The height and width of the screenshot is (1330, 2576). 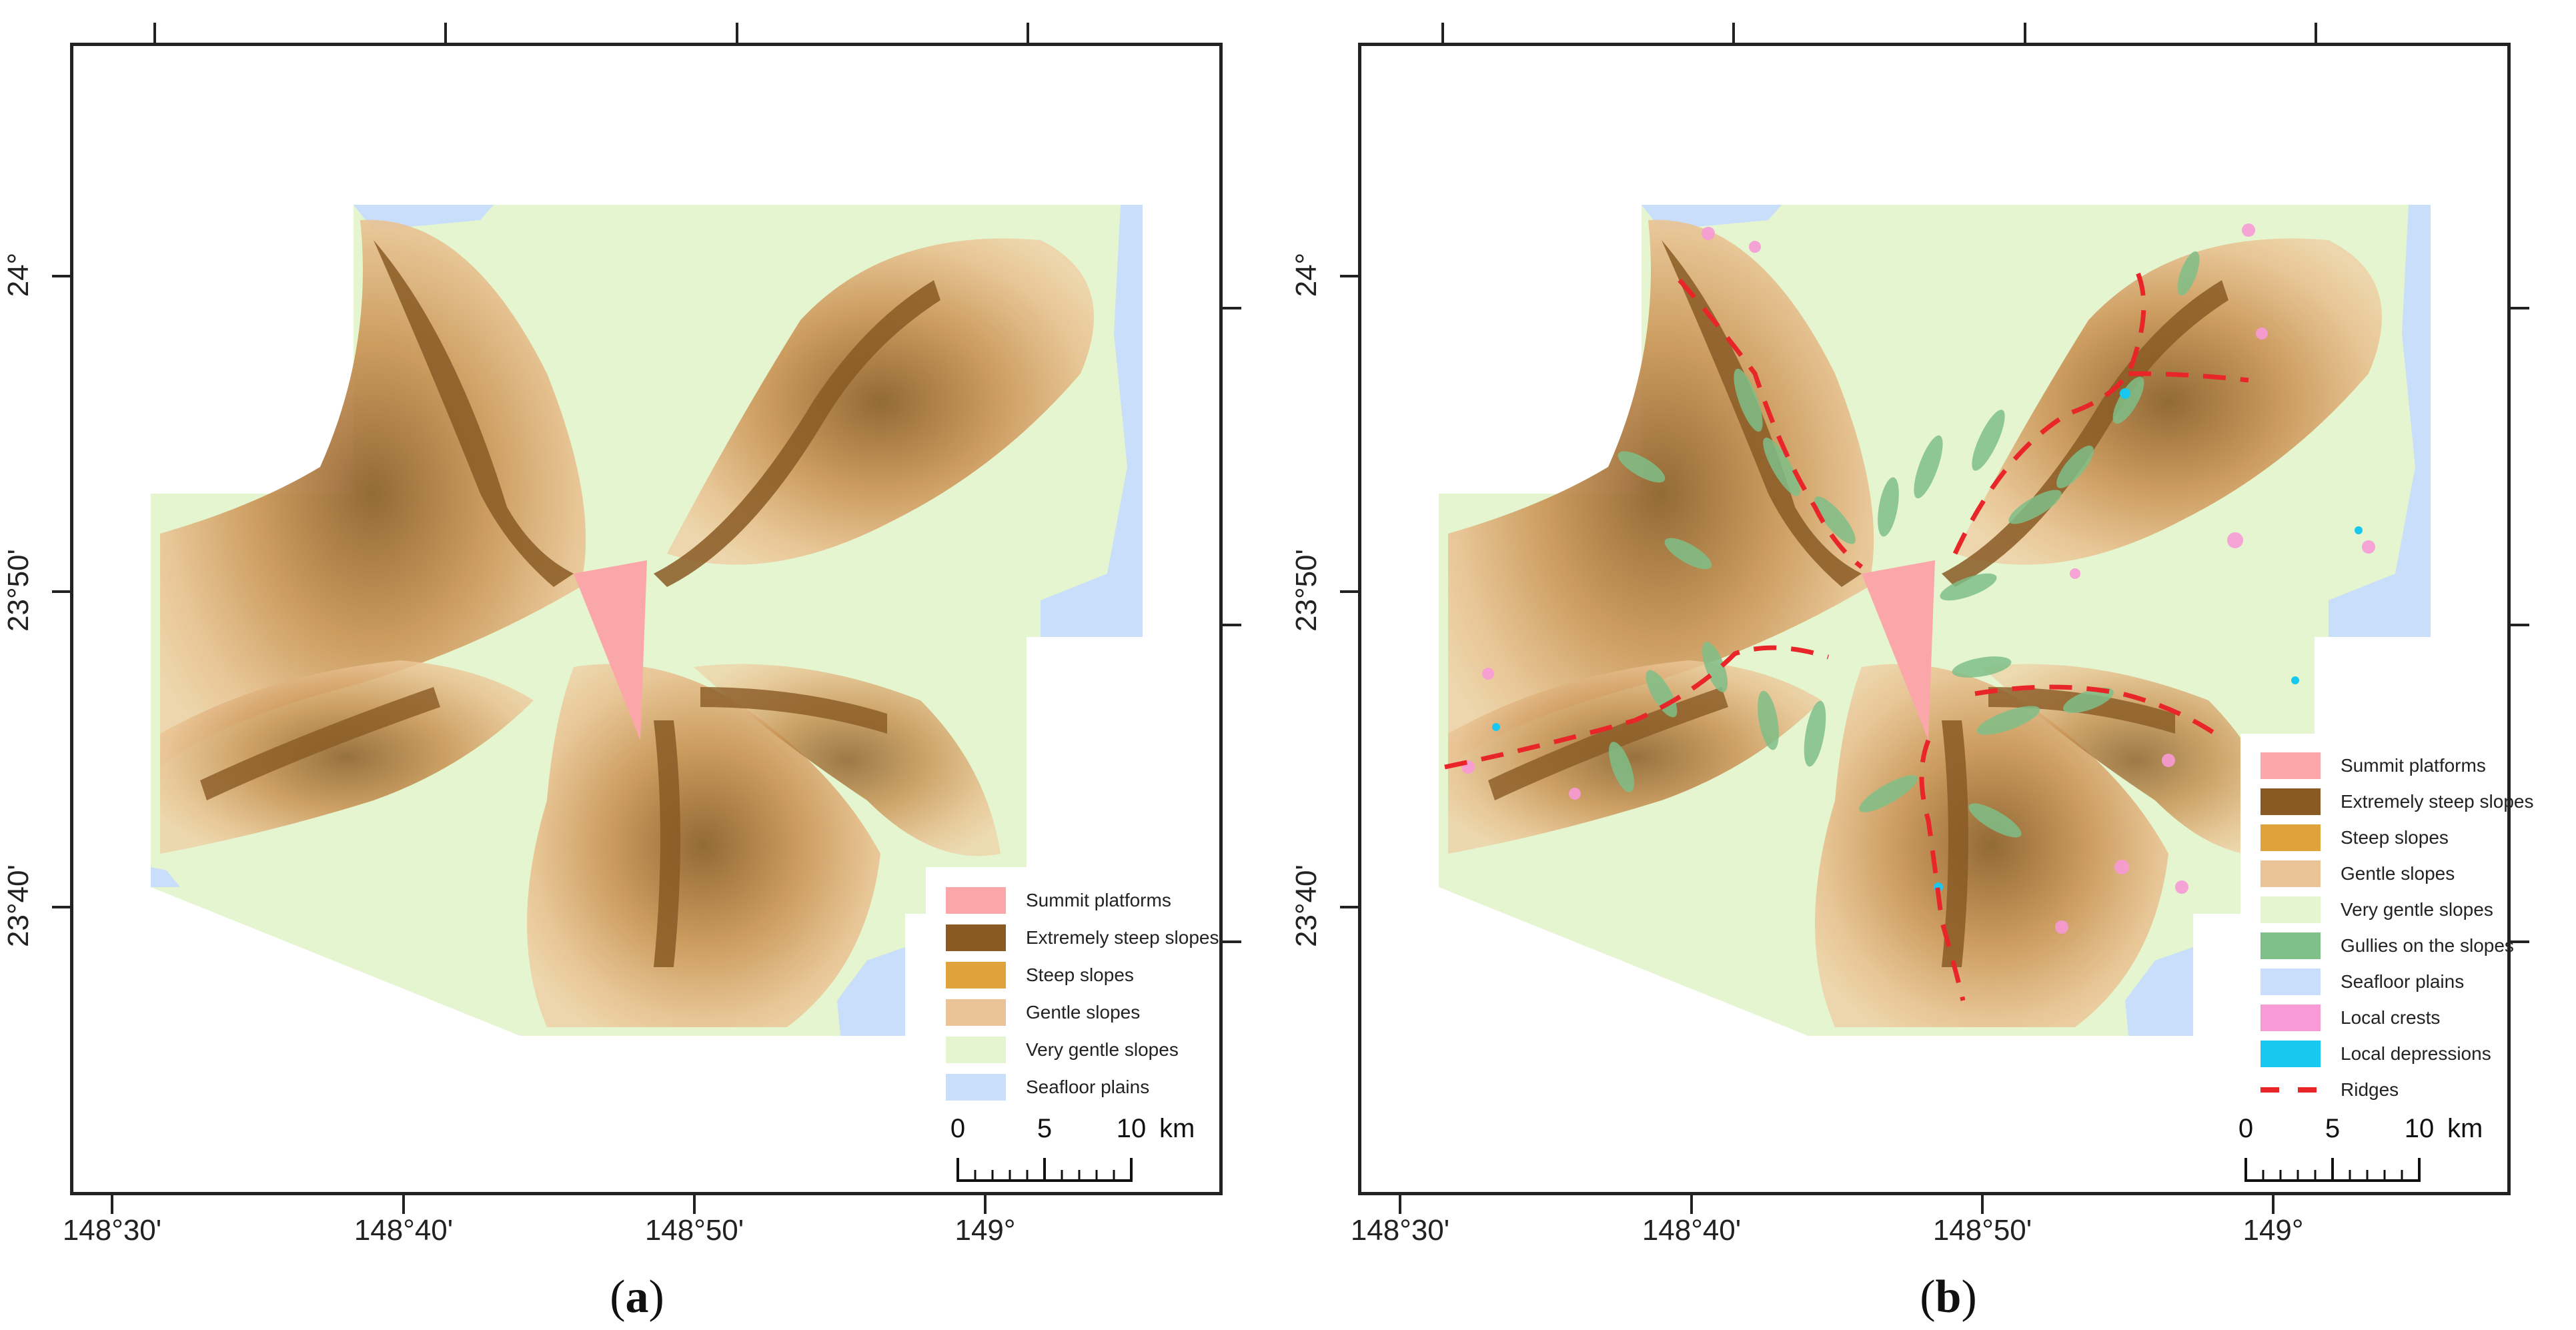 What do you see at coordinates (1982, 1230) in the screenshot?
I see `lon-label: 148°50'` at bounding box center [1982, 1230].